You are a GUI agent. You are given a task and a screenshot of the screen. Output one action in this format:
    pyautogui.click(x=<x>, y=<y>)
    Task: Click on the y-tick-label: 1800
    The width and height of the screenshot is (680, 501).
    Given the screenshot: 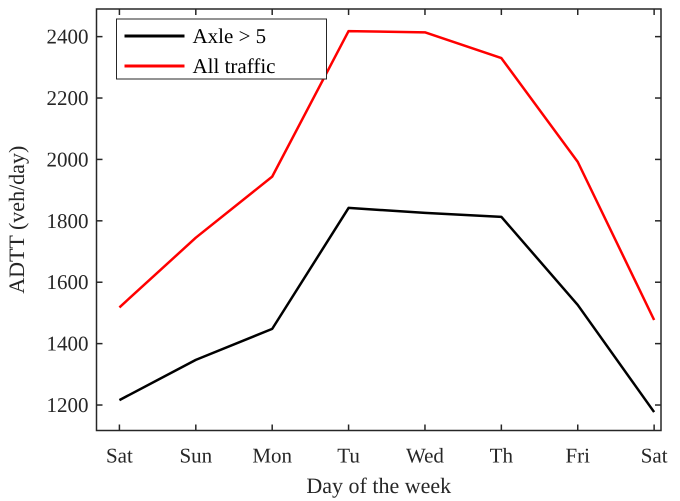 What is the action you would take?
    pyautogui.click(x=67, y=220)
    